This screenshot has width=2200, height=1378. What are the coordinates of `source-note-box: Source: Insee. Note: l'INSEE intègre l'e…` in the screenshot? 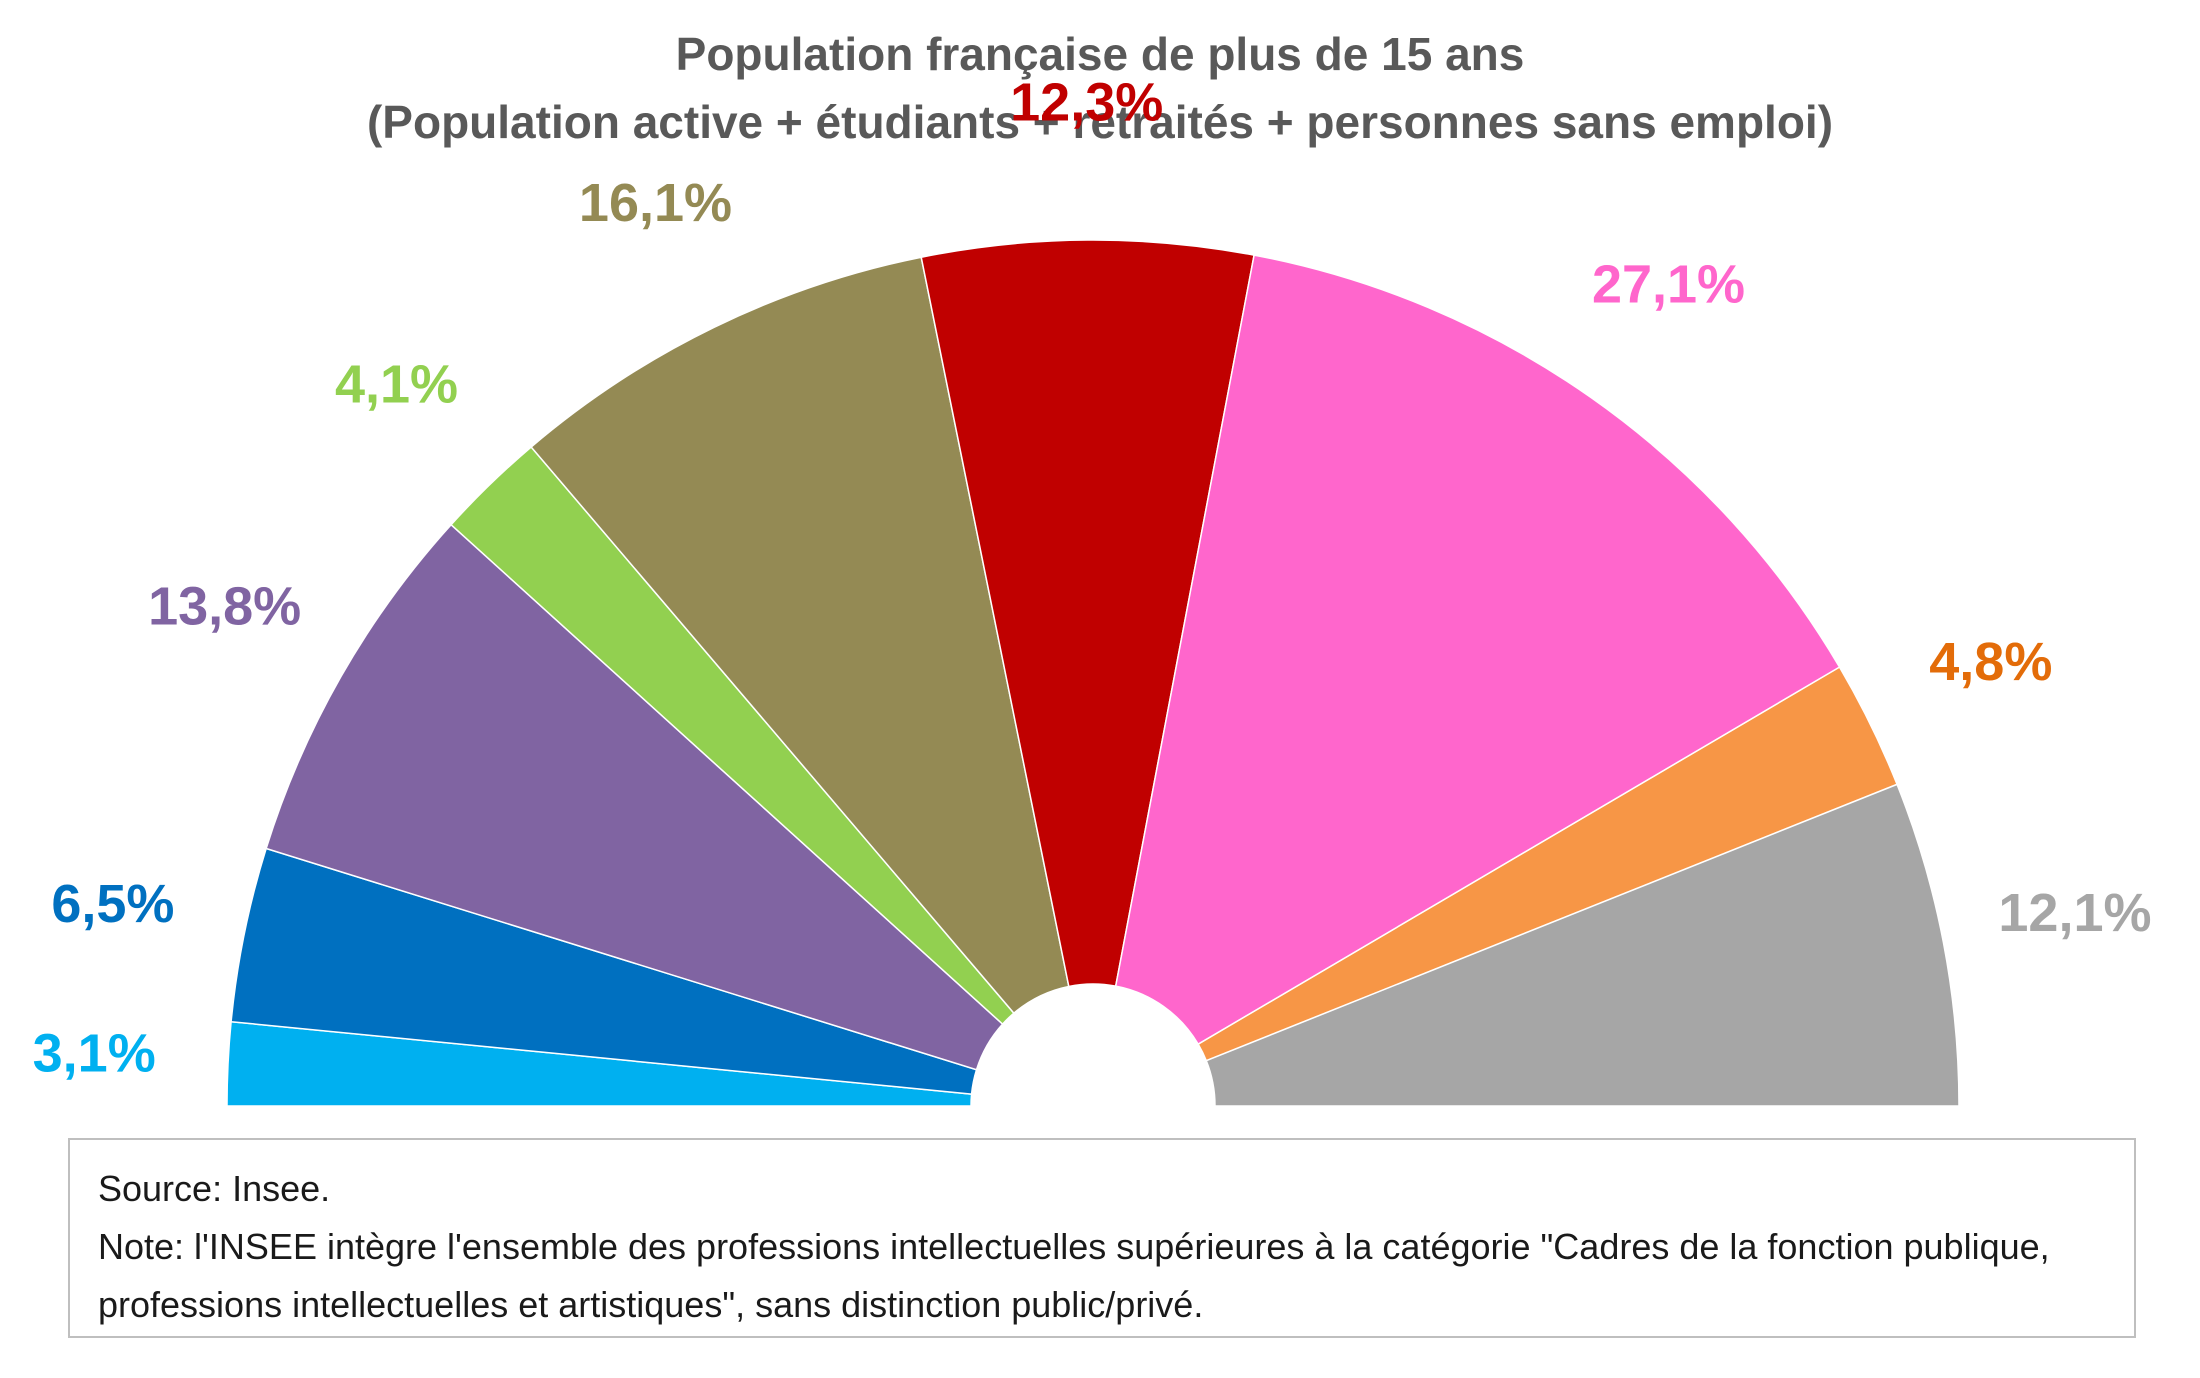 It's located at (1102, 1238).